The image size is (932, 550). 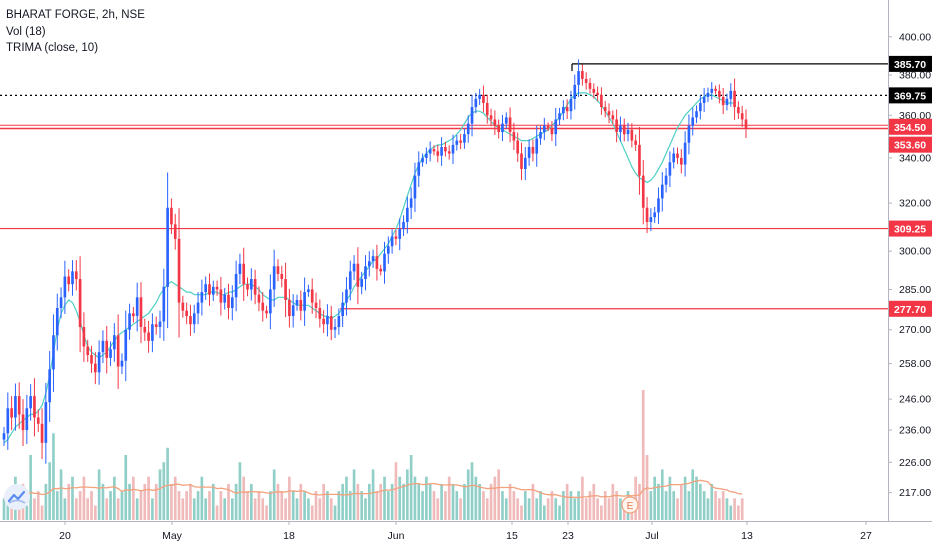 I want to click on price-tick-label: 270.00, so click(x=915, y=330).